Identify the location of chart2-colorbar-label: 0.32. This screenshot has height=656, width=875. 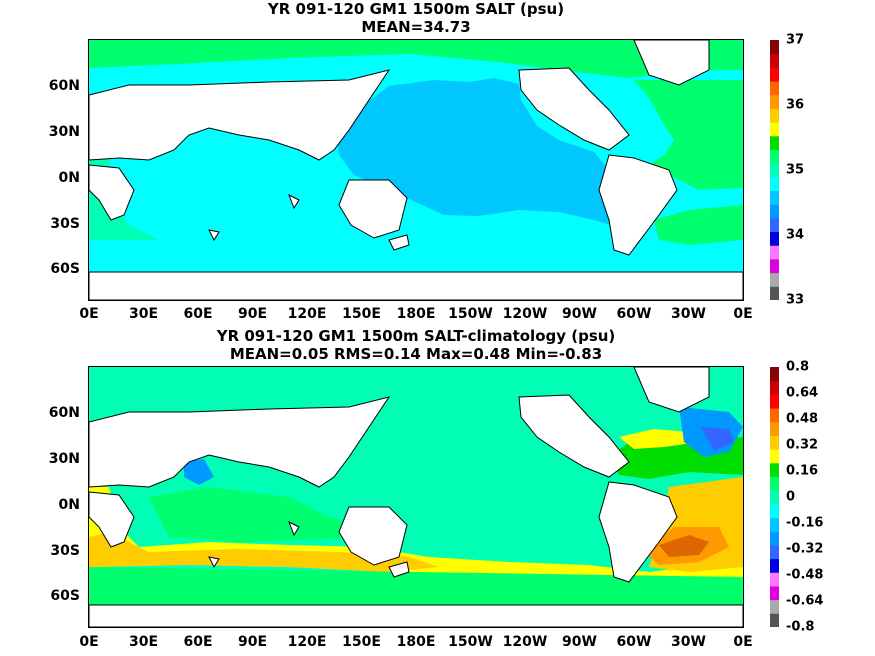
(802, 445).